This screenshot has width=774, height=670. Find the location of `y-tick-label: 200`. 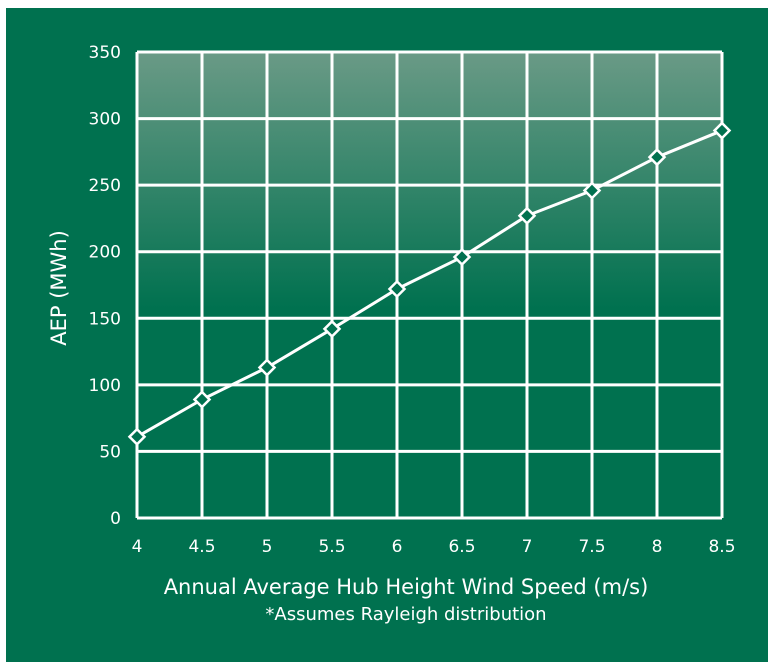

y-tick-label: 200 is located at coordinates (105, 253).